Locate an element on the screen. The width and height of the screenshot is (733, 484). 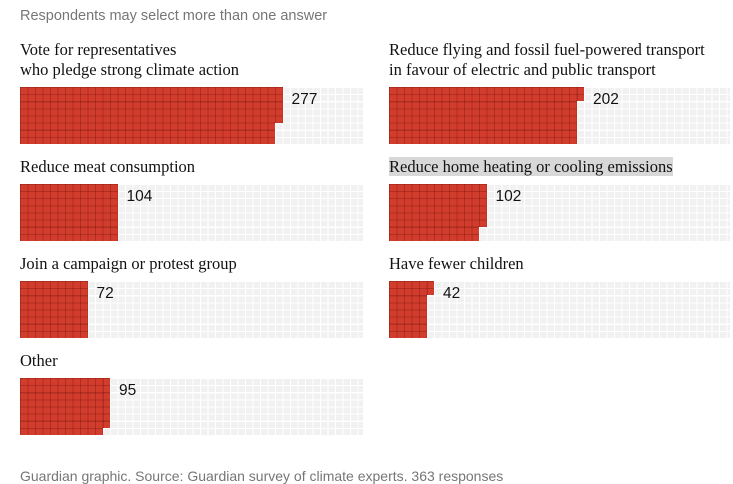
waffle-track: 95 is located at coordinates (191, 406).